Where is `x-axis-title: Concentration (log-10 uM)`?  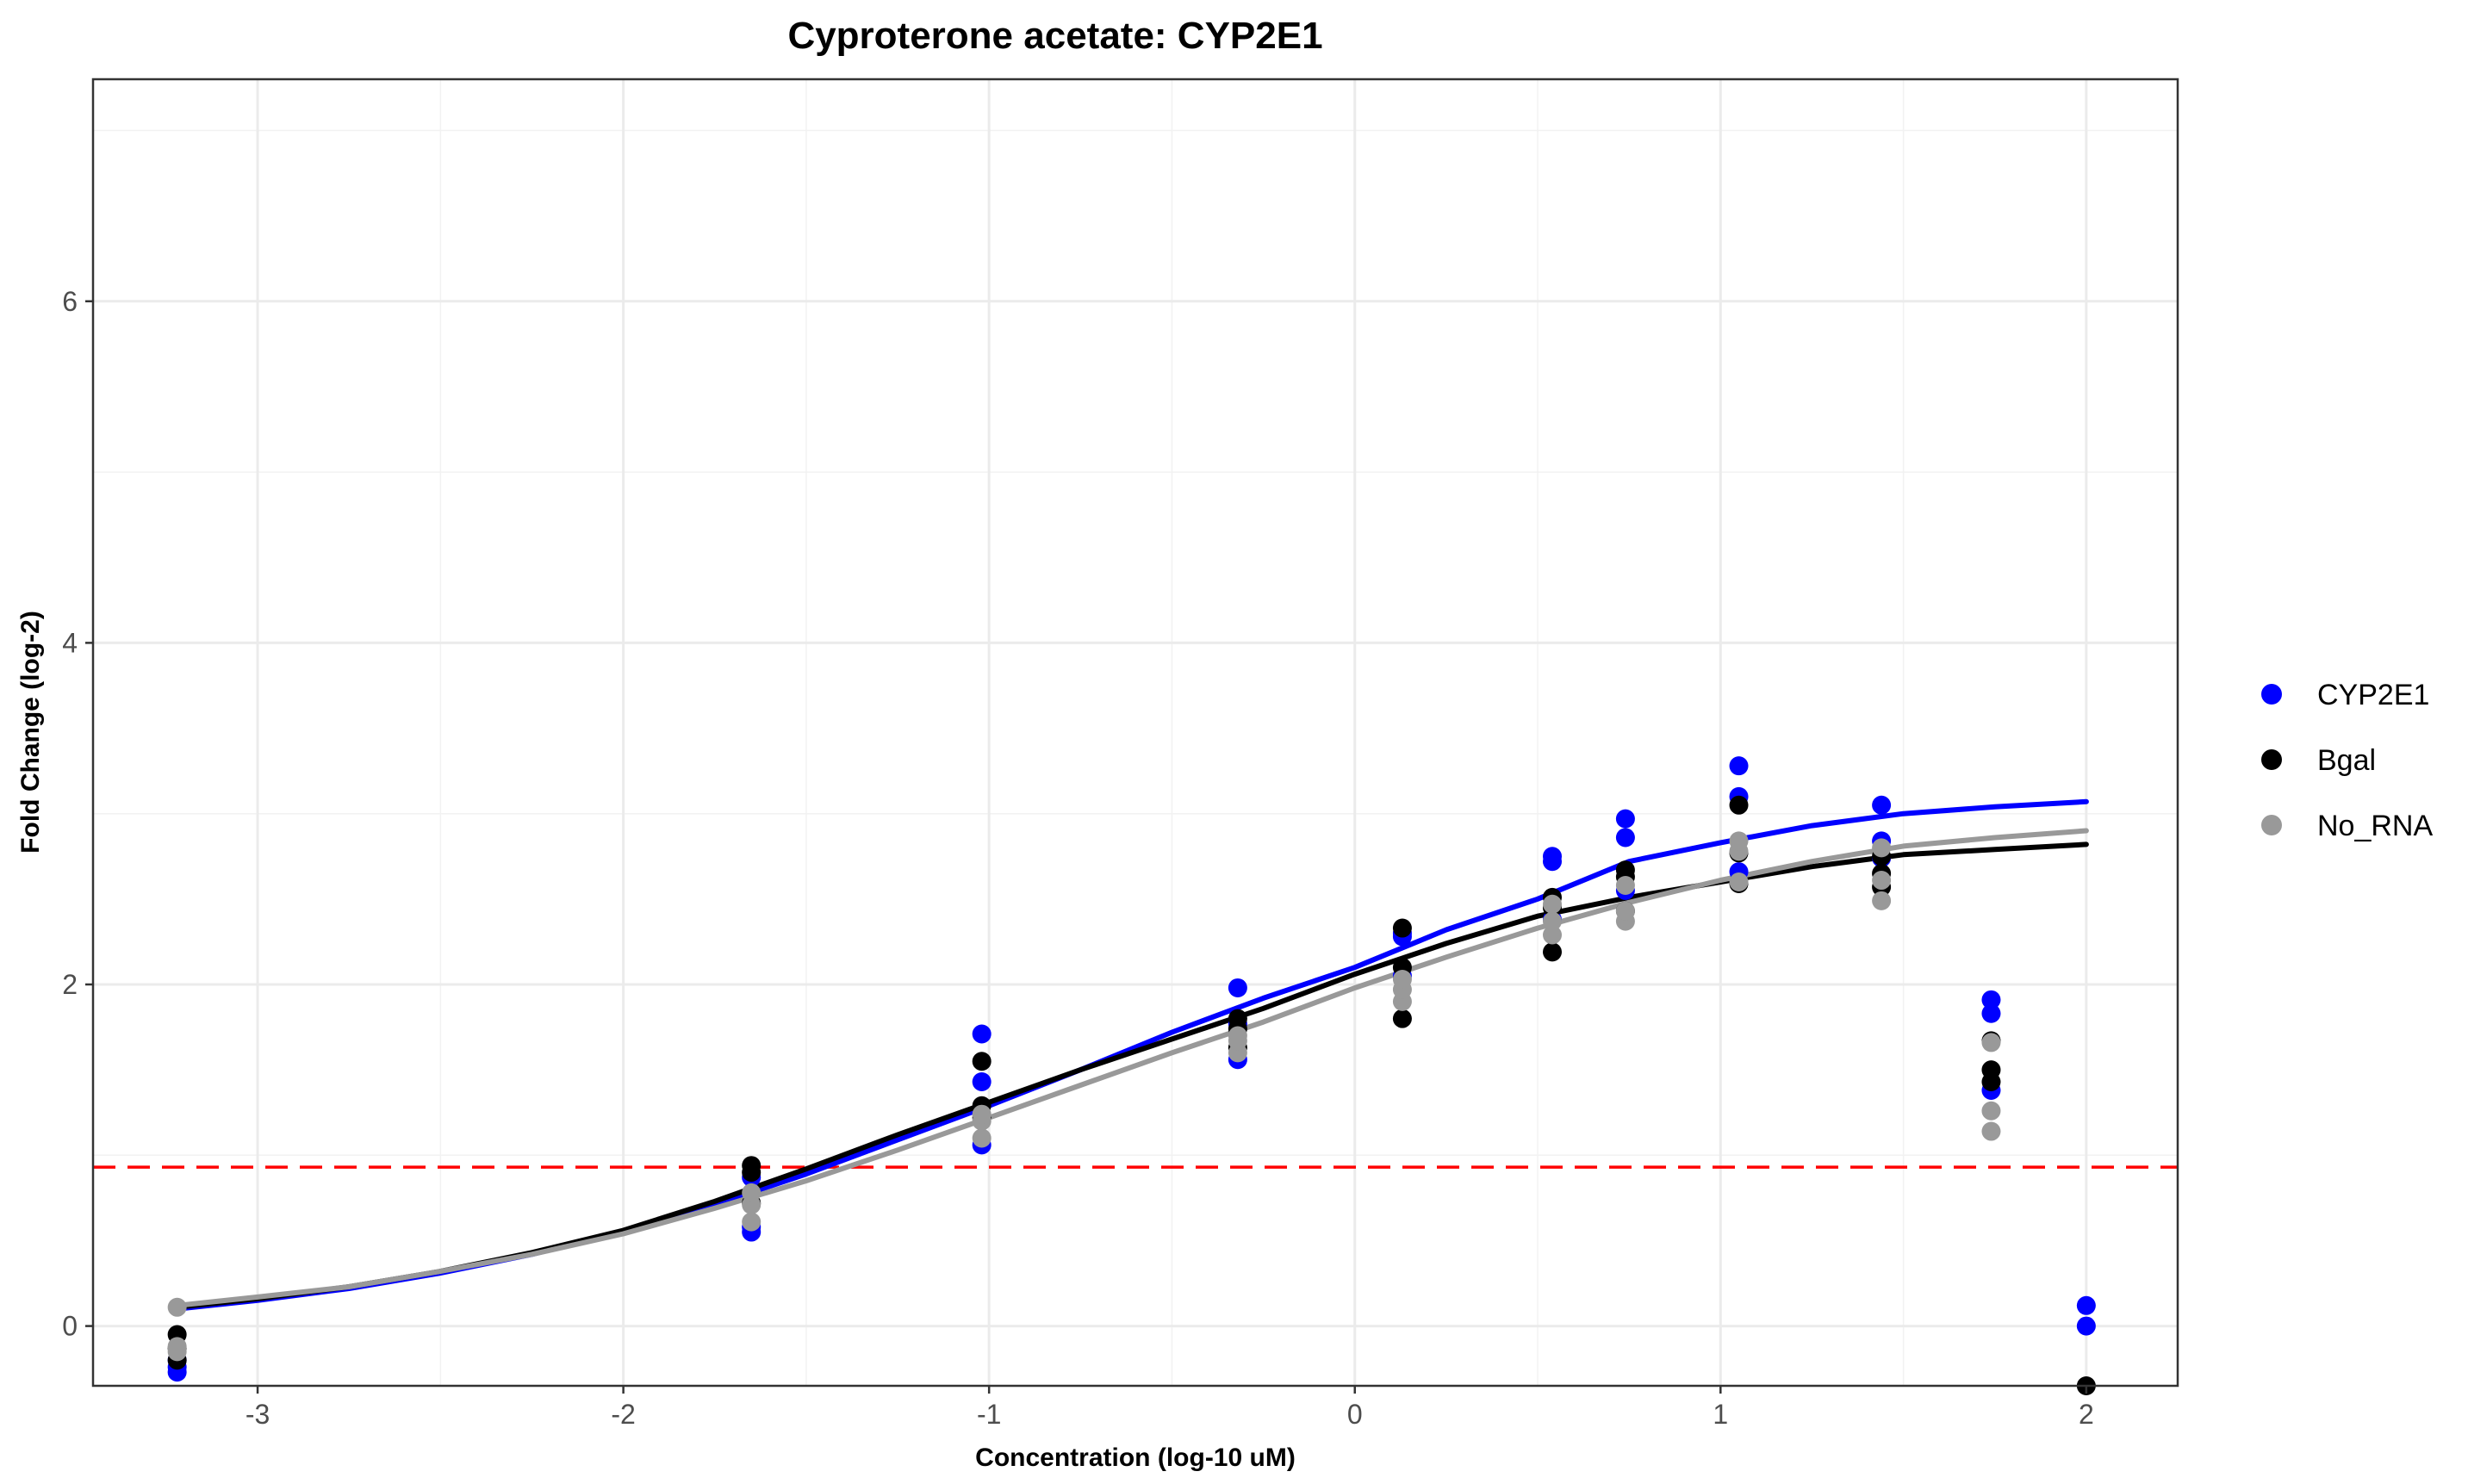
x-axis-title: Concentration (log-10 uM) is located at coordinates (1135, 1458).